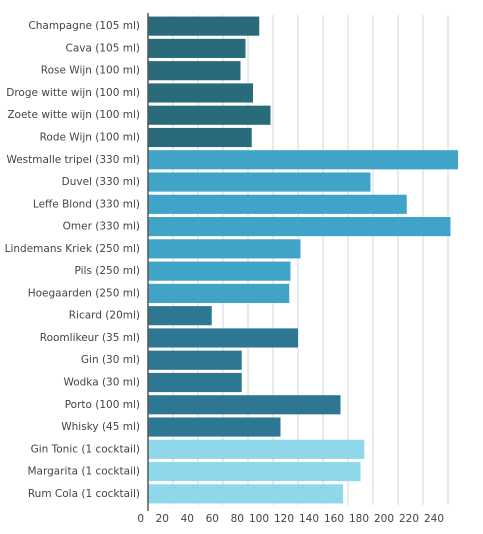 This screenshot has height=534, width=483. Describe the element at coordinates (85, 449) in the screenshot. I see `y-tick-label: Gin Tonic (1 cocktail)` at that location.